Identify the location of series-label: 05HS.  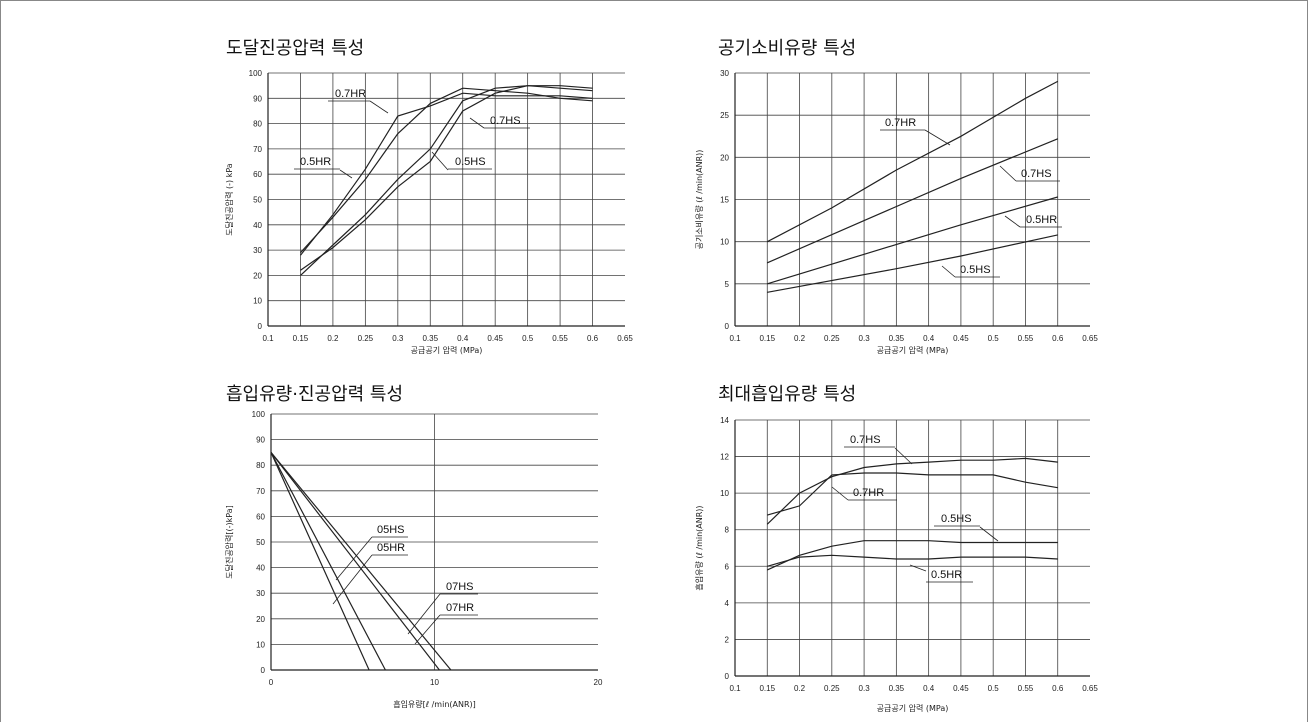
(391, 530).